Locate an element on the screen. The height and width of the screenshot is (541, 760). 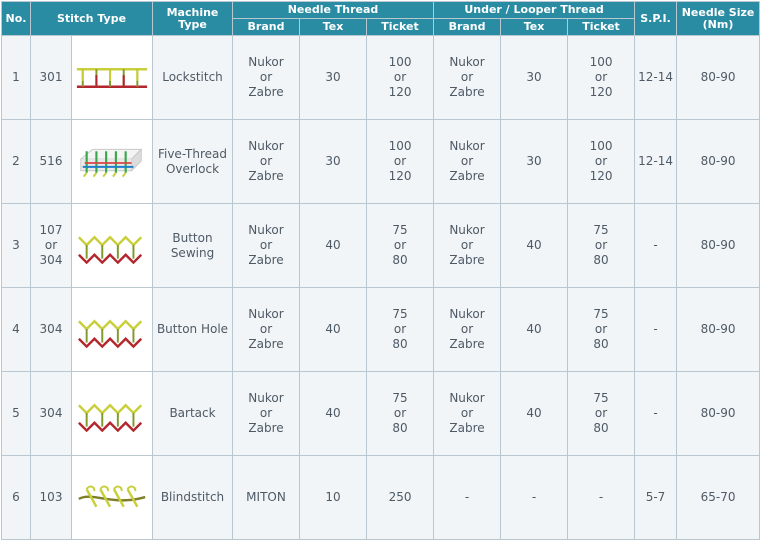
row-number: 3 is located at coordinates (16, 245).